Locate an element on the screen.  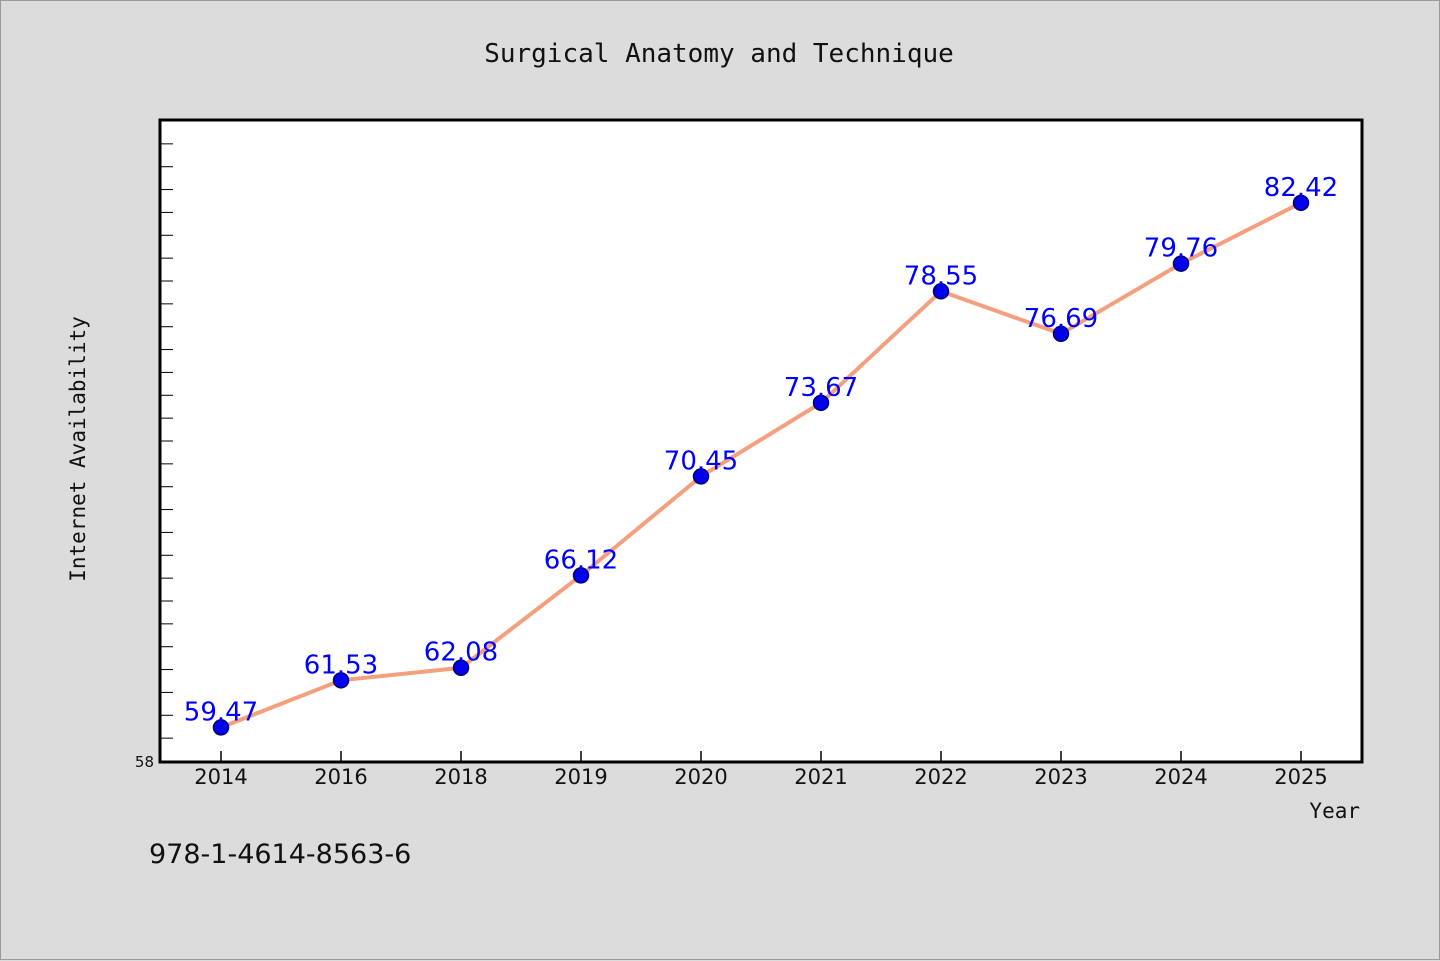
x-axis-ticks is located at coordinates (761, 757).